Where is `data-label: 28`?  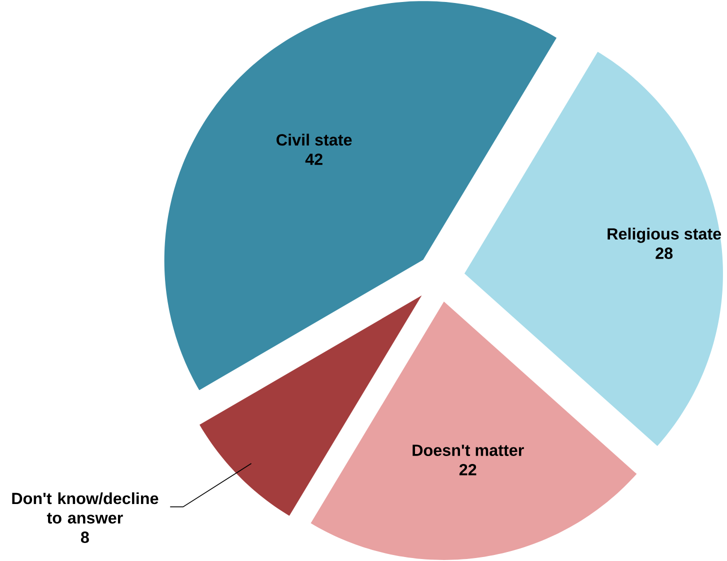 data-label: 28 is located at coordinates (664, 253).